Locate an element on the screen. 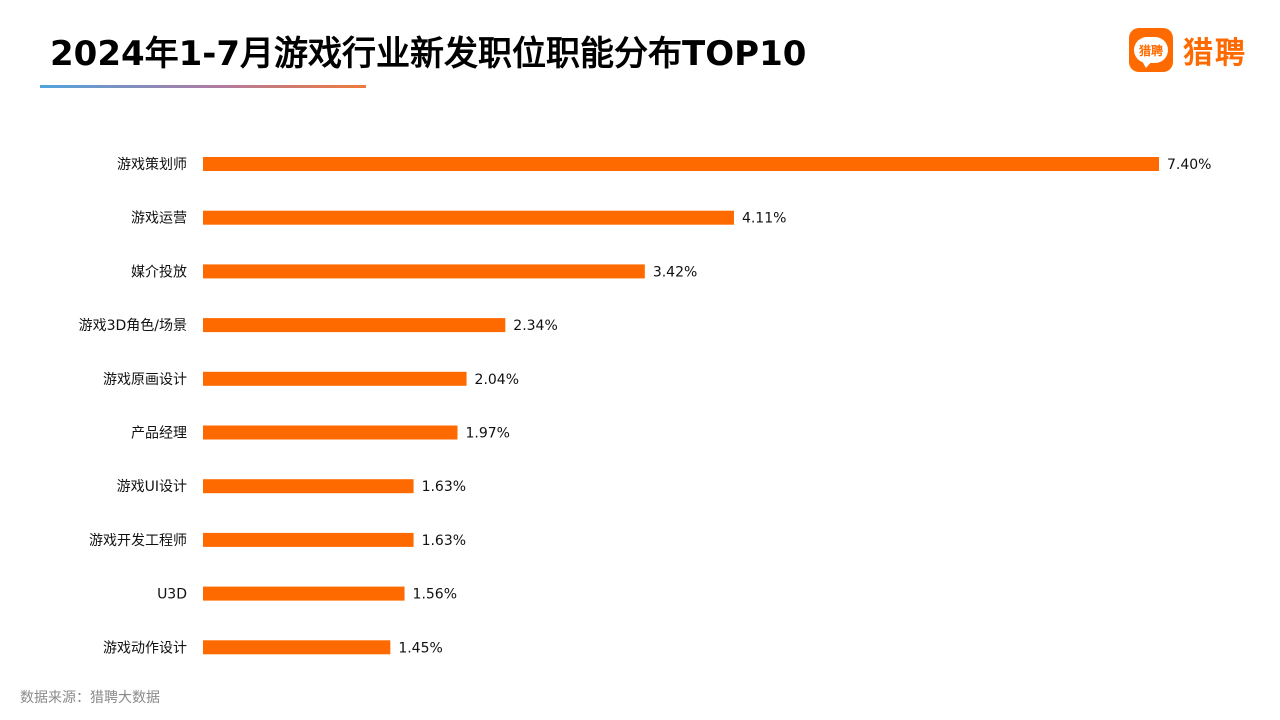  category-label: 游戏运营 is located at coordinates (159, 219).